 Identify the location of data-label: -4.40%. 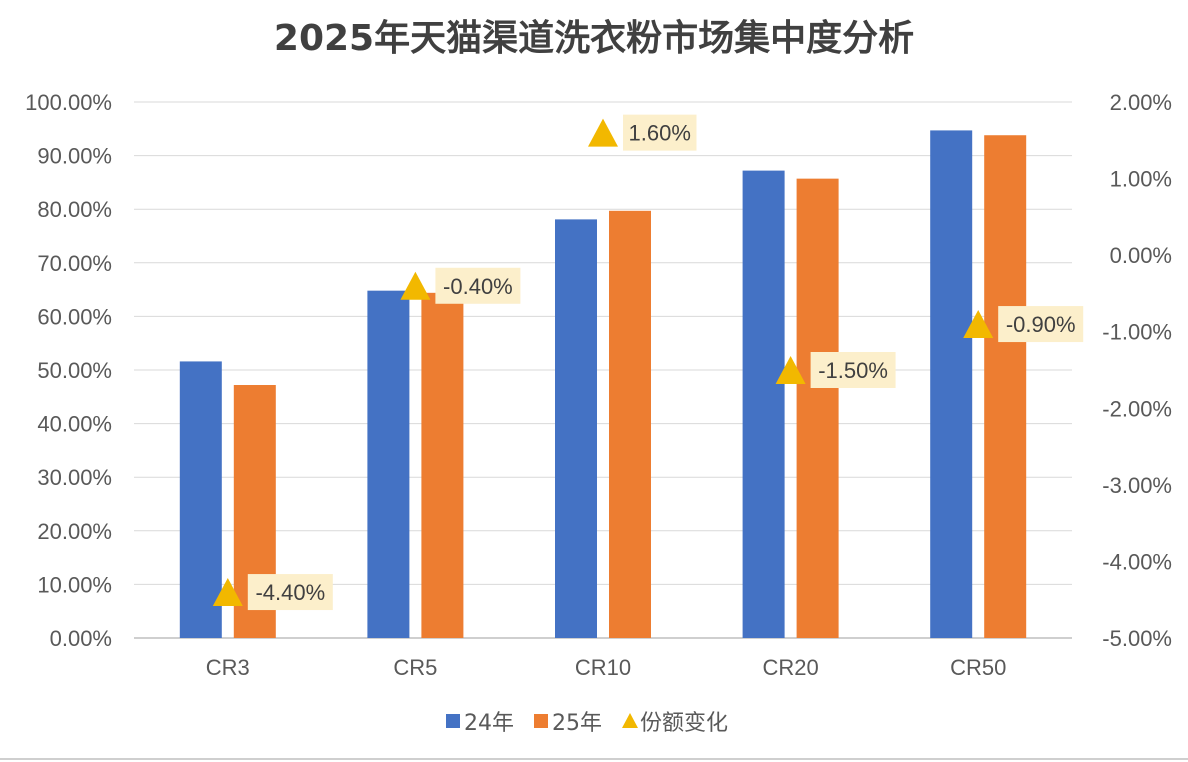
(290, 592).